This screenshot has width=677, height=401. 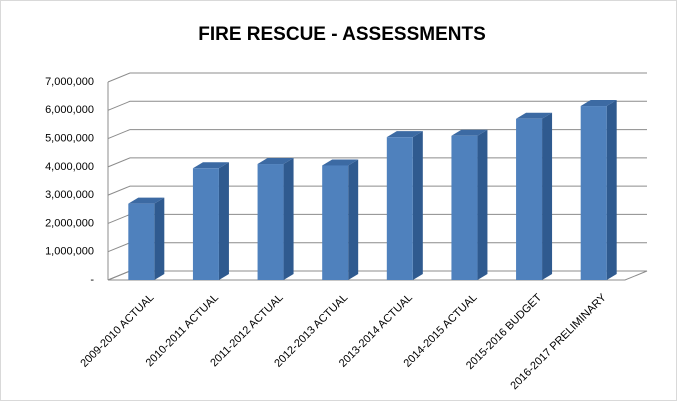 What do you see at coordinates (69, 82) in the screenshot?
I see `y-tick-label: 7,000,000` at bounding box center [69, 82].